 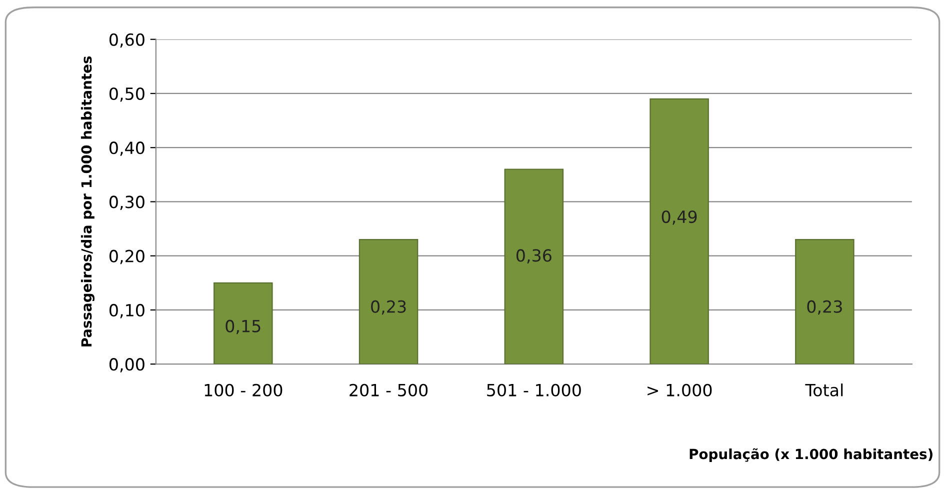 What do you see at coordinates (680, 390) in the screenshot?
I see `x-tick-label: > 1.000` at bounding box center [680, 390].